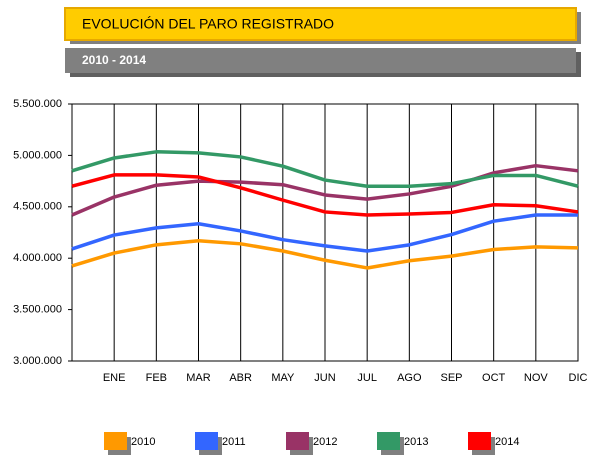  Describe the element at coordinates (324, 378) in the screenshot. I see `x-tick-label: JUN` at that location.